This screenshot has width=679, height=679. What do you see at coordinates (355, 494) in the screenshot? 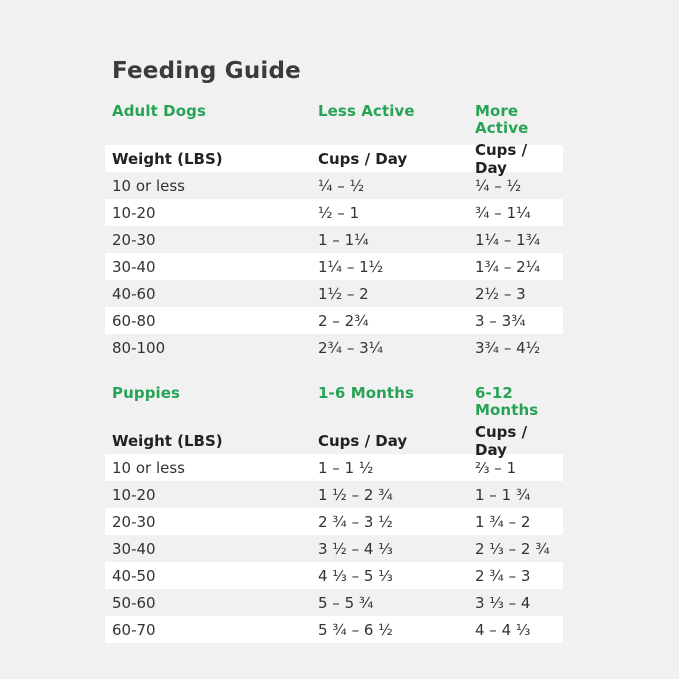
I see `months-1-6-cell: 1 ½ – 2 ¾` at bounding box center [355, 494].